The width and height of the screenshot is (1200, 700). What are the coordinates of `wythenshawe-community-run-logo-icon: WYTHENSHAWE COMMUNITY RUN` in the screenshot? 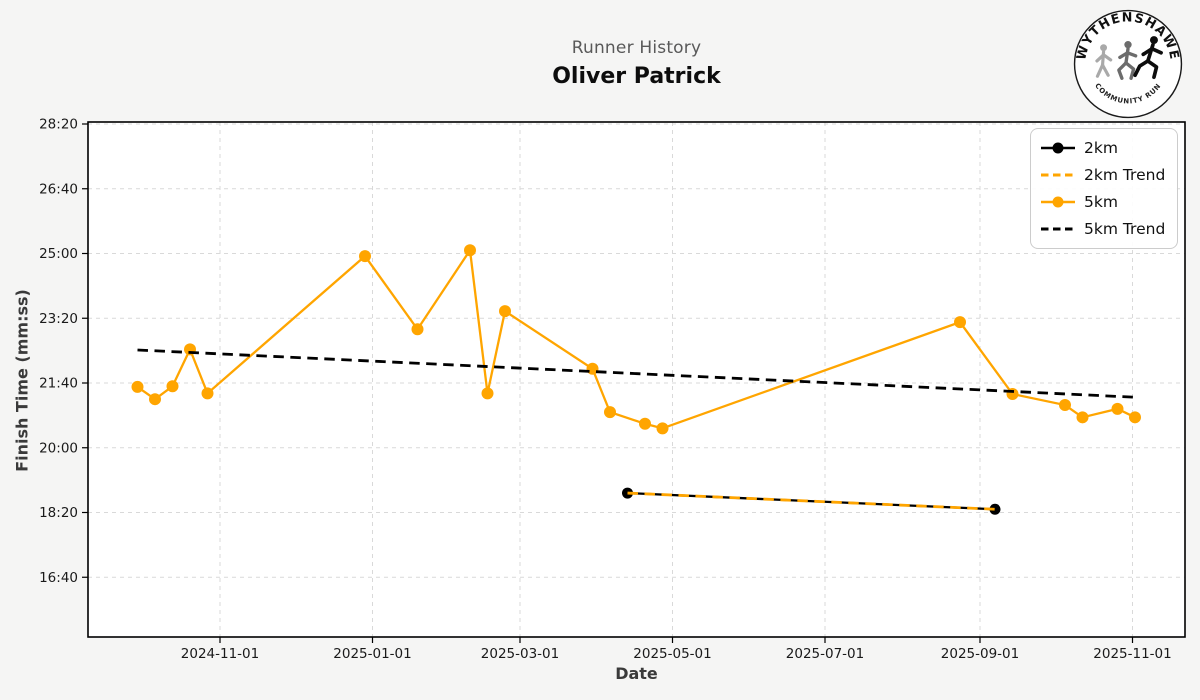 It's located at (1128, 64).